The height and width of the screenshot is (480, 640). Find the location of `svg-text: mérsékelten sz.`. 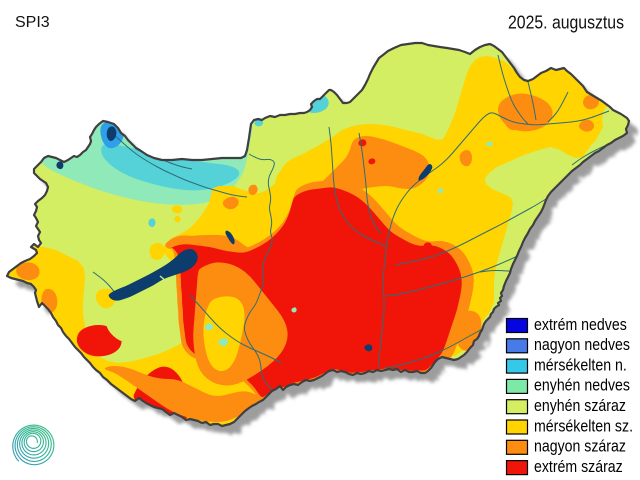

svg-text: mérsékelten sz. is located at coordinates (583, 426).